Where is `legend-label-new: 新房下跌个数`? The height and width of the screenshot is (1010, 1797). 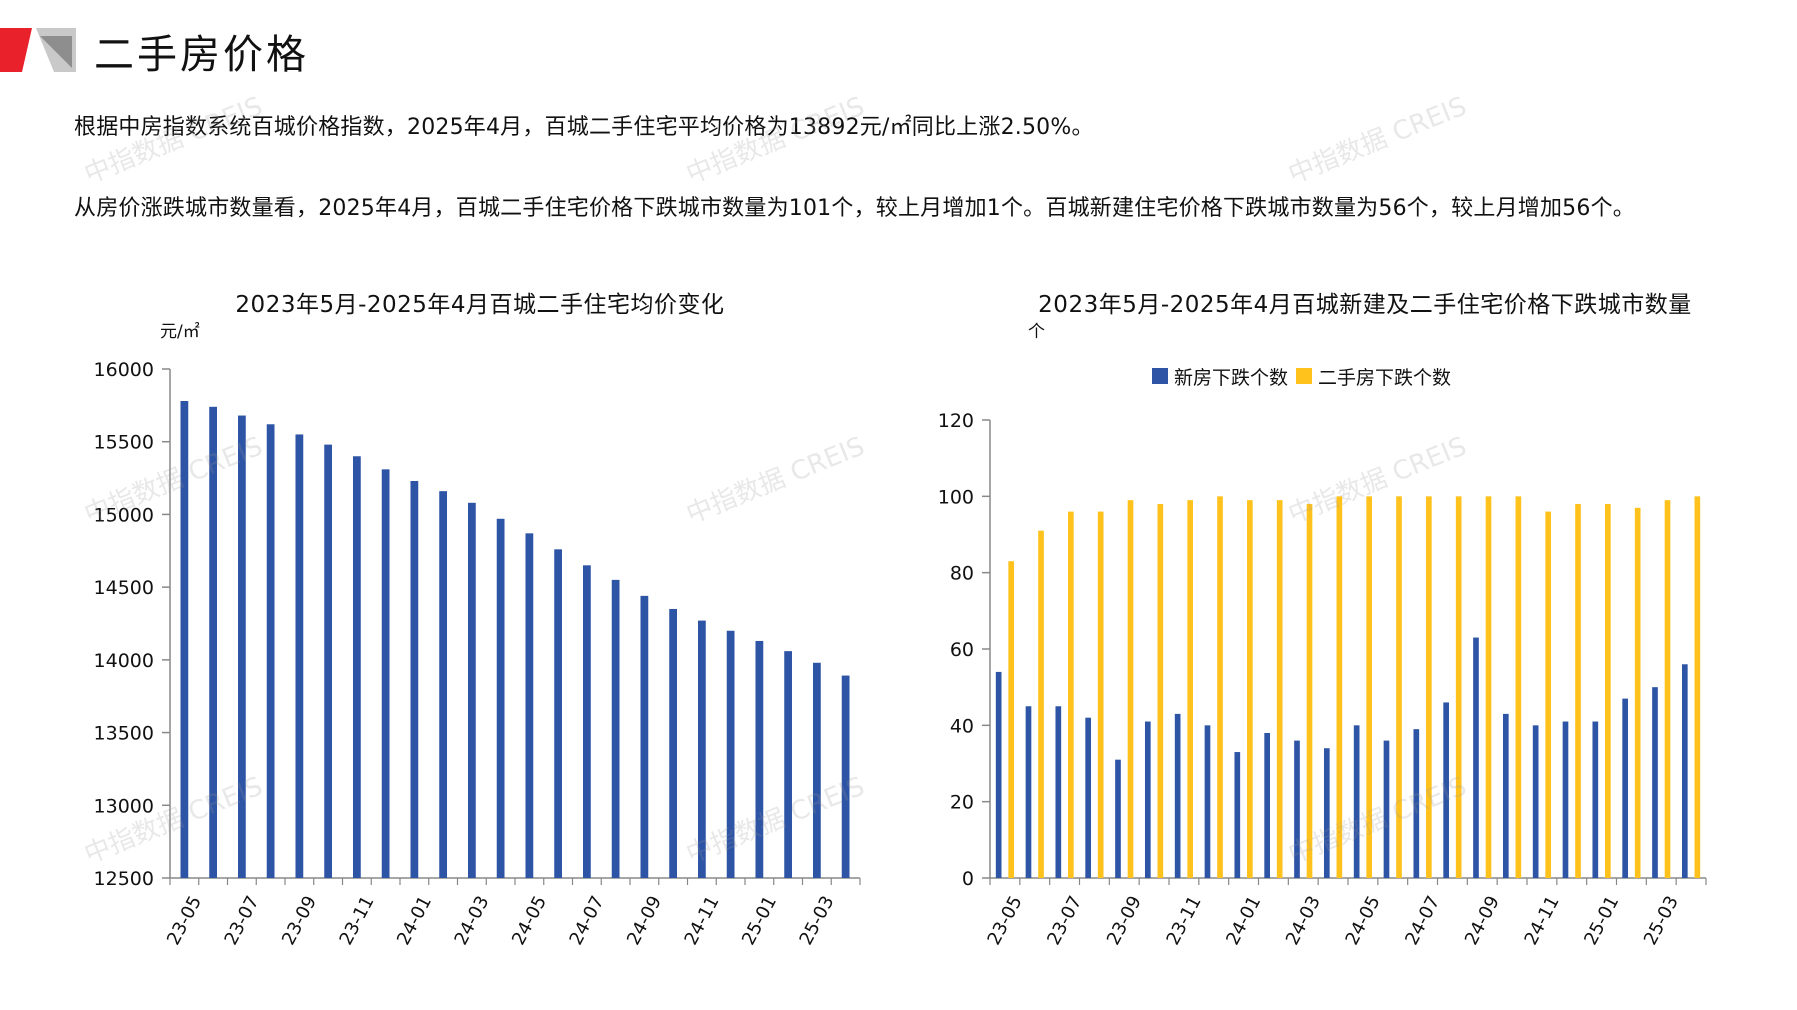 legend-label-new: 新房下跌个数 is located at coordinates (1231, 377).